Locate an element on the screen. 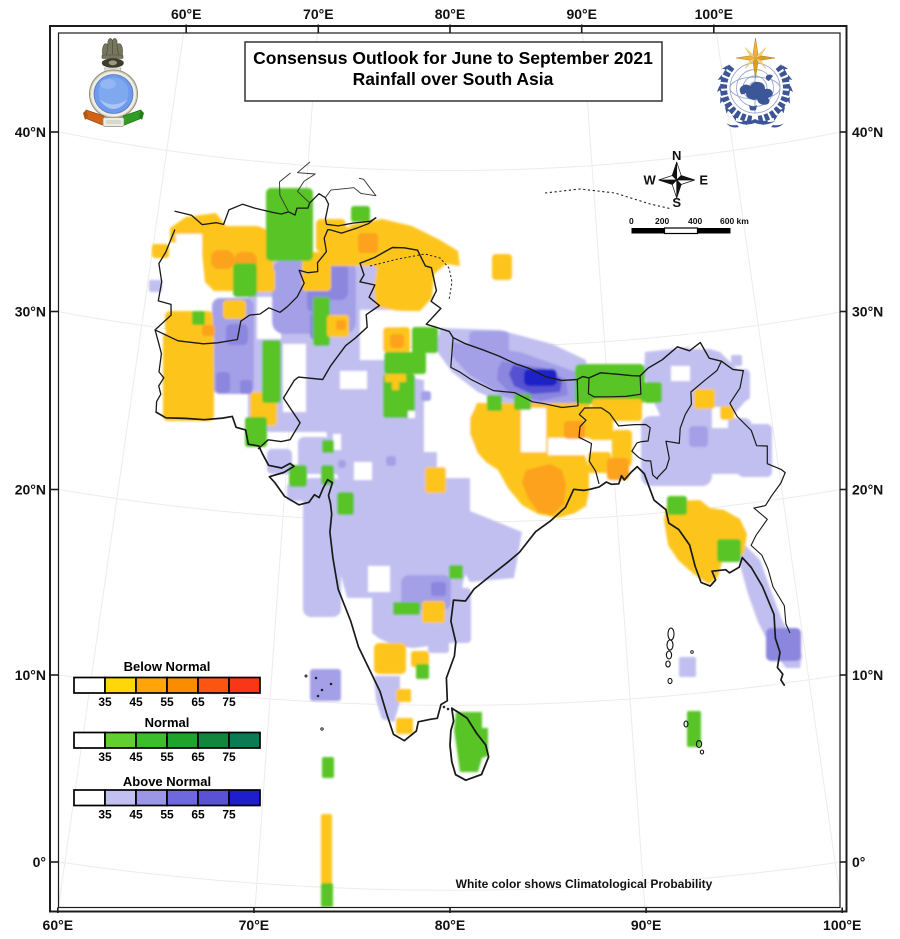 This screenshot has height=939, width=900. svg-text: 600 km is located at coordinates (734, 221).